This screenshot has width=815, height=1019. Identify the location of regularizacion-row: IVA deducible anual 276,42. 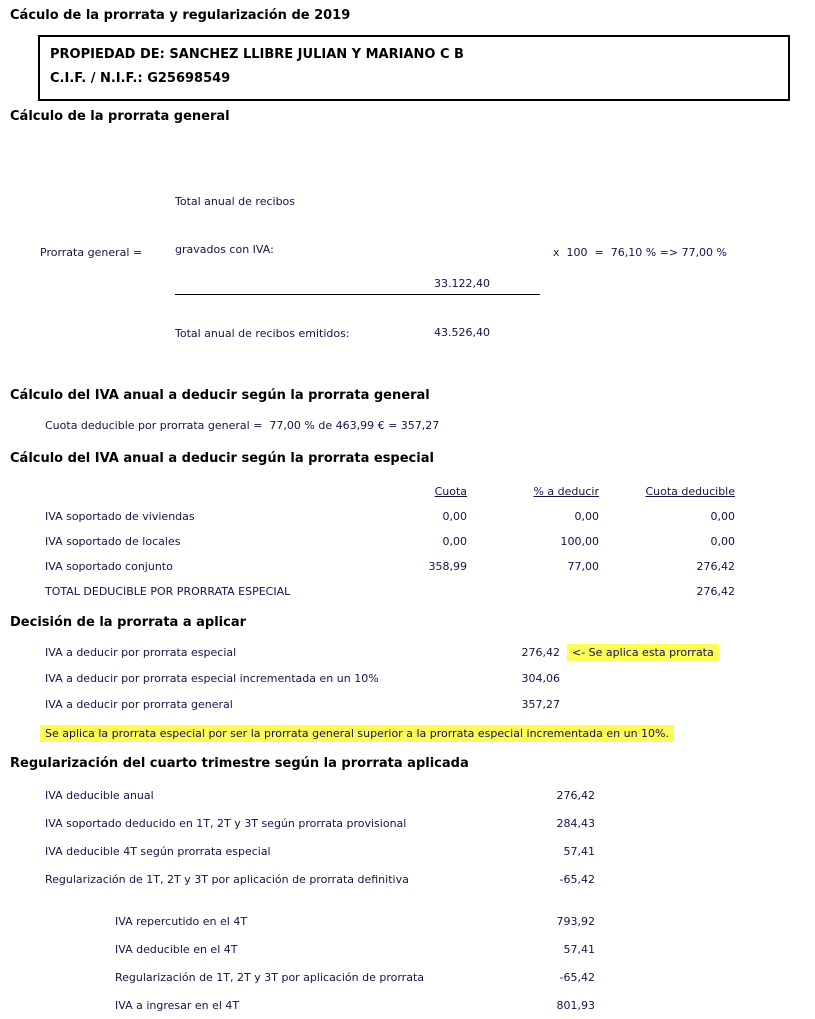
(430, 795).